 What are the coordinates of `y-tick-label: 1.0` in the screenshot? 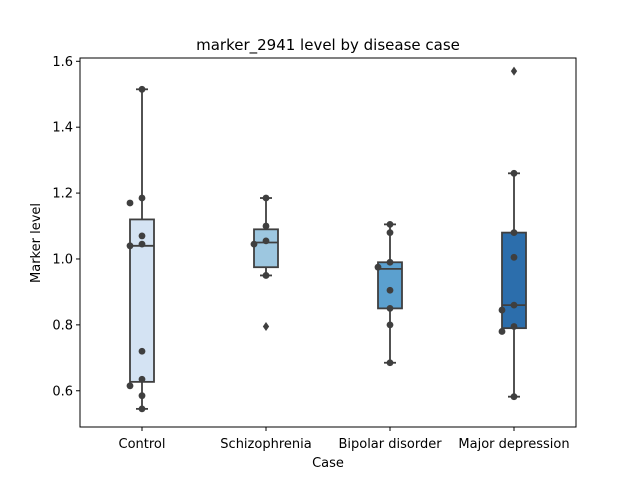 It's located at (62, 259).